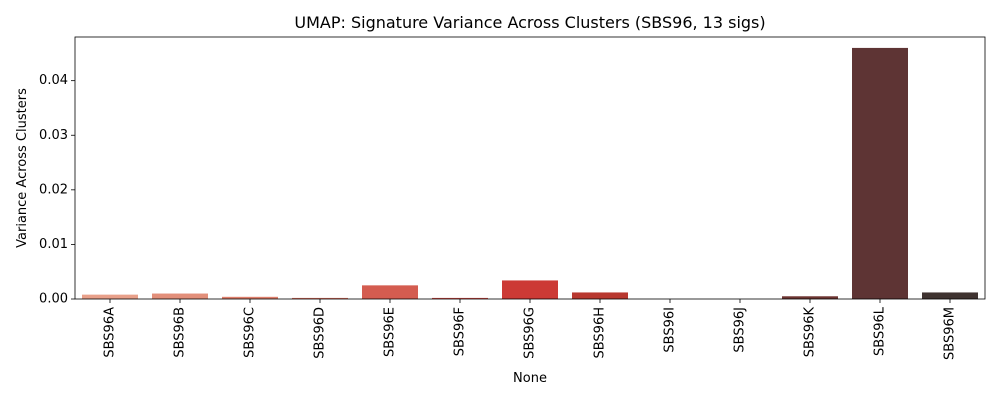 The image size is (1000, 400). I want to click on x-tick-label: SBS96M, so click(950, 333).